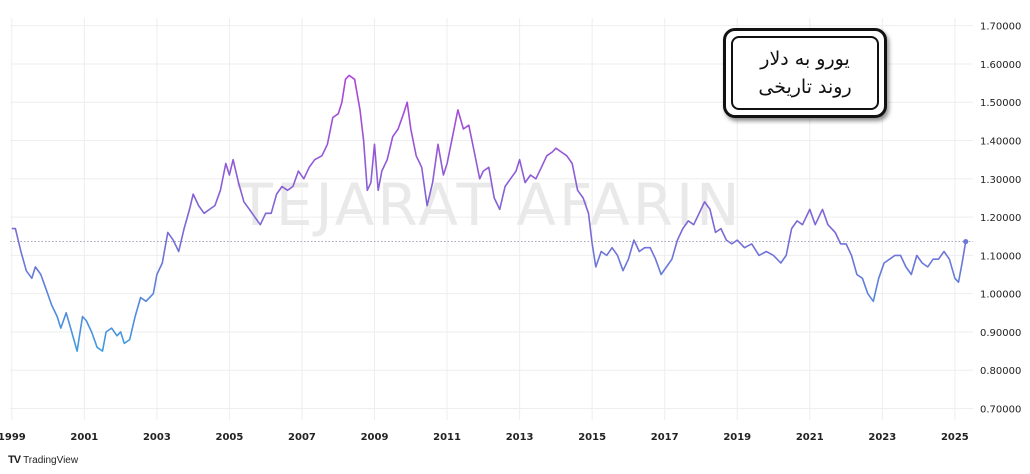  What do you see at coordinates (1000, 27) in the screenshot?
I see `y-tick-label: 1.70000` at bounding box center [1000, 27].